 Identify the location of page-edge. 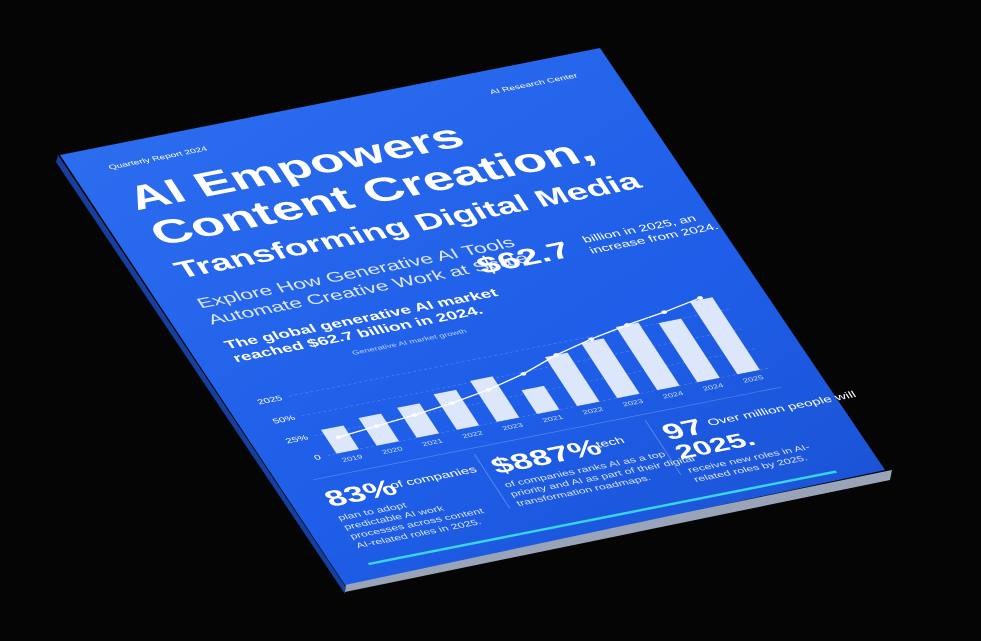
(618, 531).